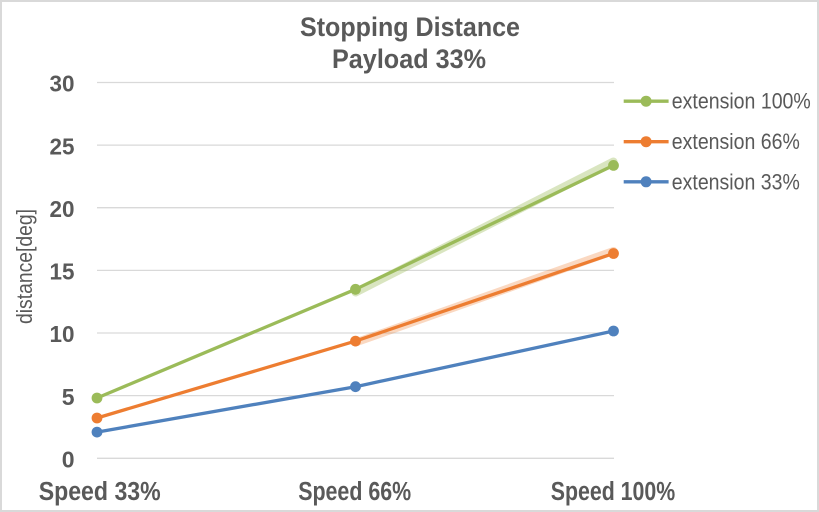 This screenshot has width=819, height=512. What do you see at coordinates (62, 334) in the screenshot?
I see `svg-text: 10` at bounding box center [62, 334].